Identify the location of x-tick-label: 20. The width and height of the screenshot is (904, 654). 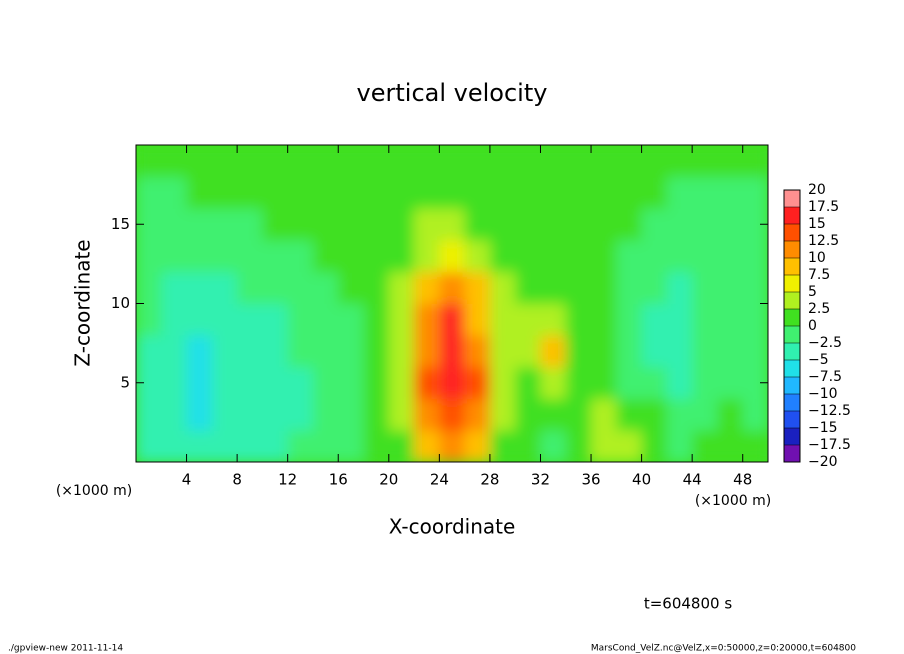
(388, 480).